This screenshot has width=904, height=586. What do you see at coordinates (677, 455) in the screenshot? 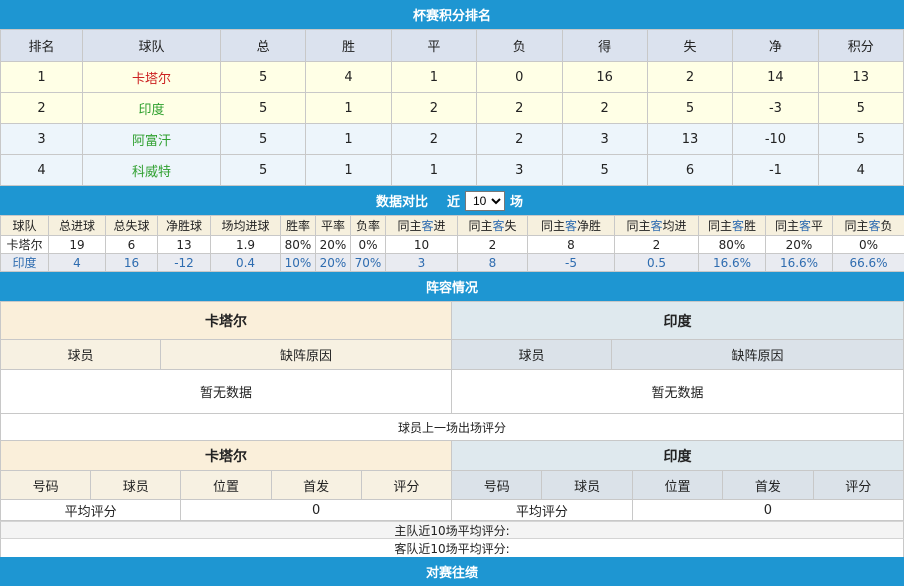
I see `ratings-away-team-title: 印度` at bounding box center [677, 455].